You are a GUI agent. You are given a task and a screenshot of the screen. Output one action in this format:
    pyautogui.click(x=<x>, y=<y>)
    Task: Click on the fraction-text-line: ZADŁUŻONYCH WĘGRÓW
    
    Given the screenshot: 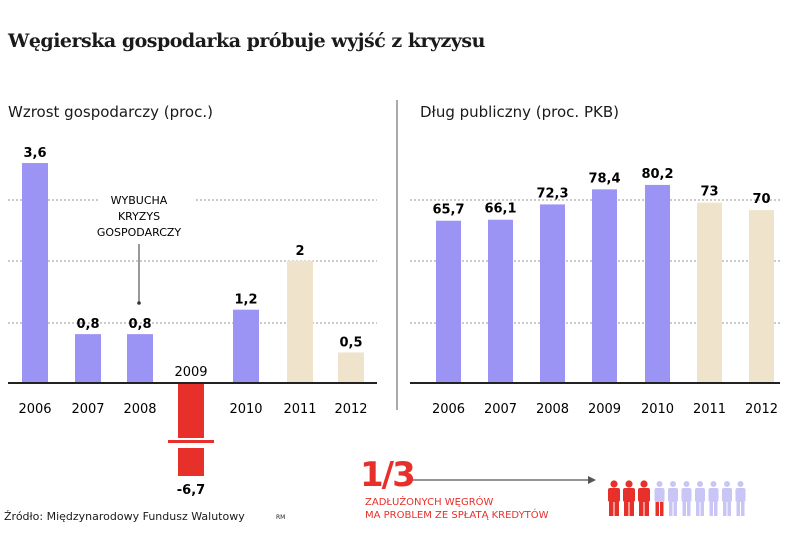 What is the action you would take?
    pyautogui.click(x=429, y=502)
    